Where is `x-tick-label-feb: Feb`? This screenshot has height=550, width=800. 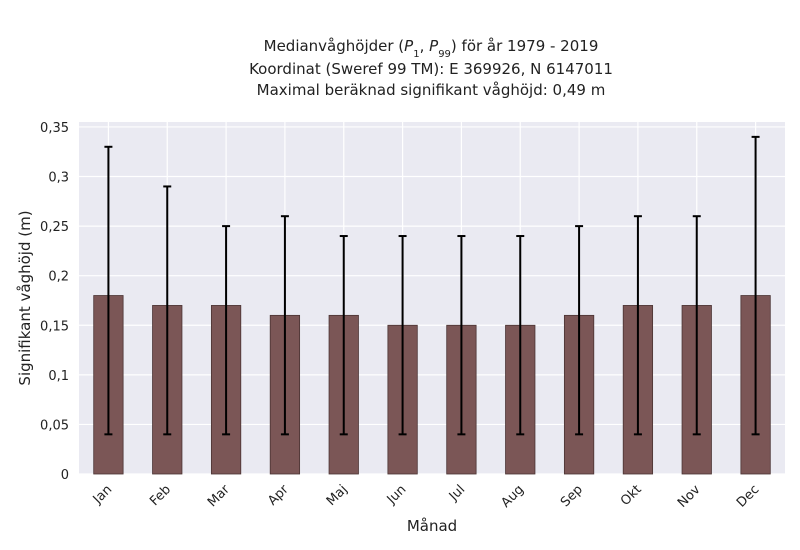
x-tick-label-feb: Feb is located at coordinates (160, 495).